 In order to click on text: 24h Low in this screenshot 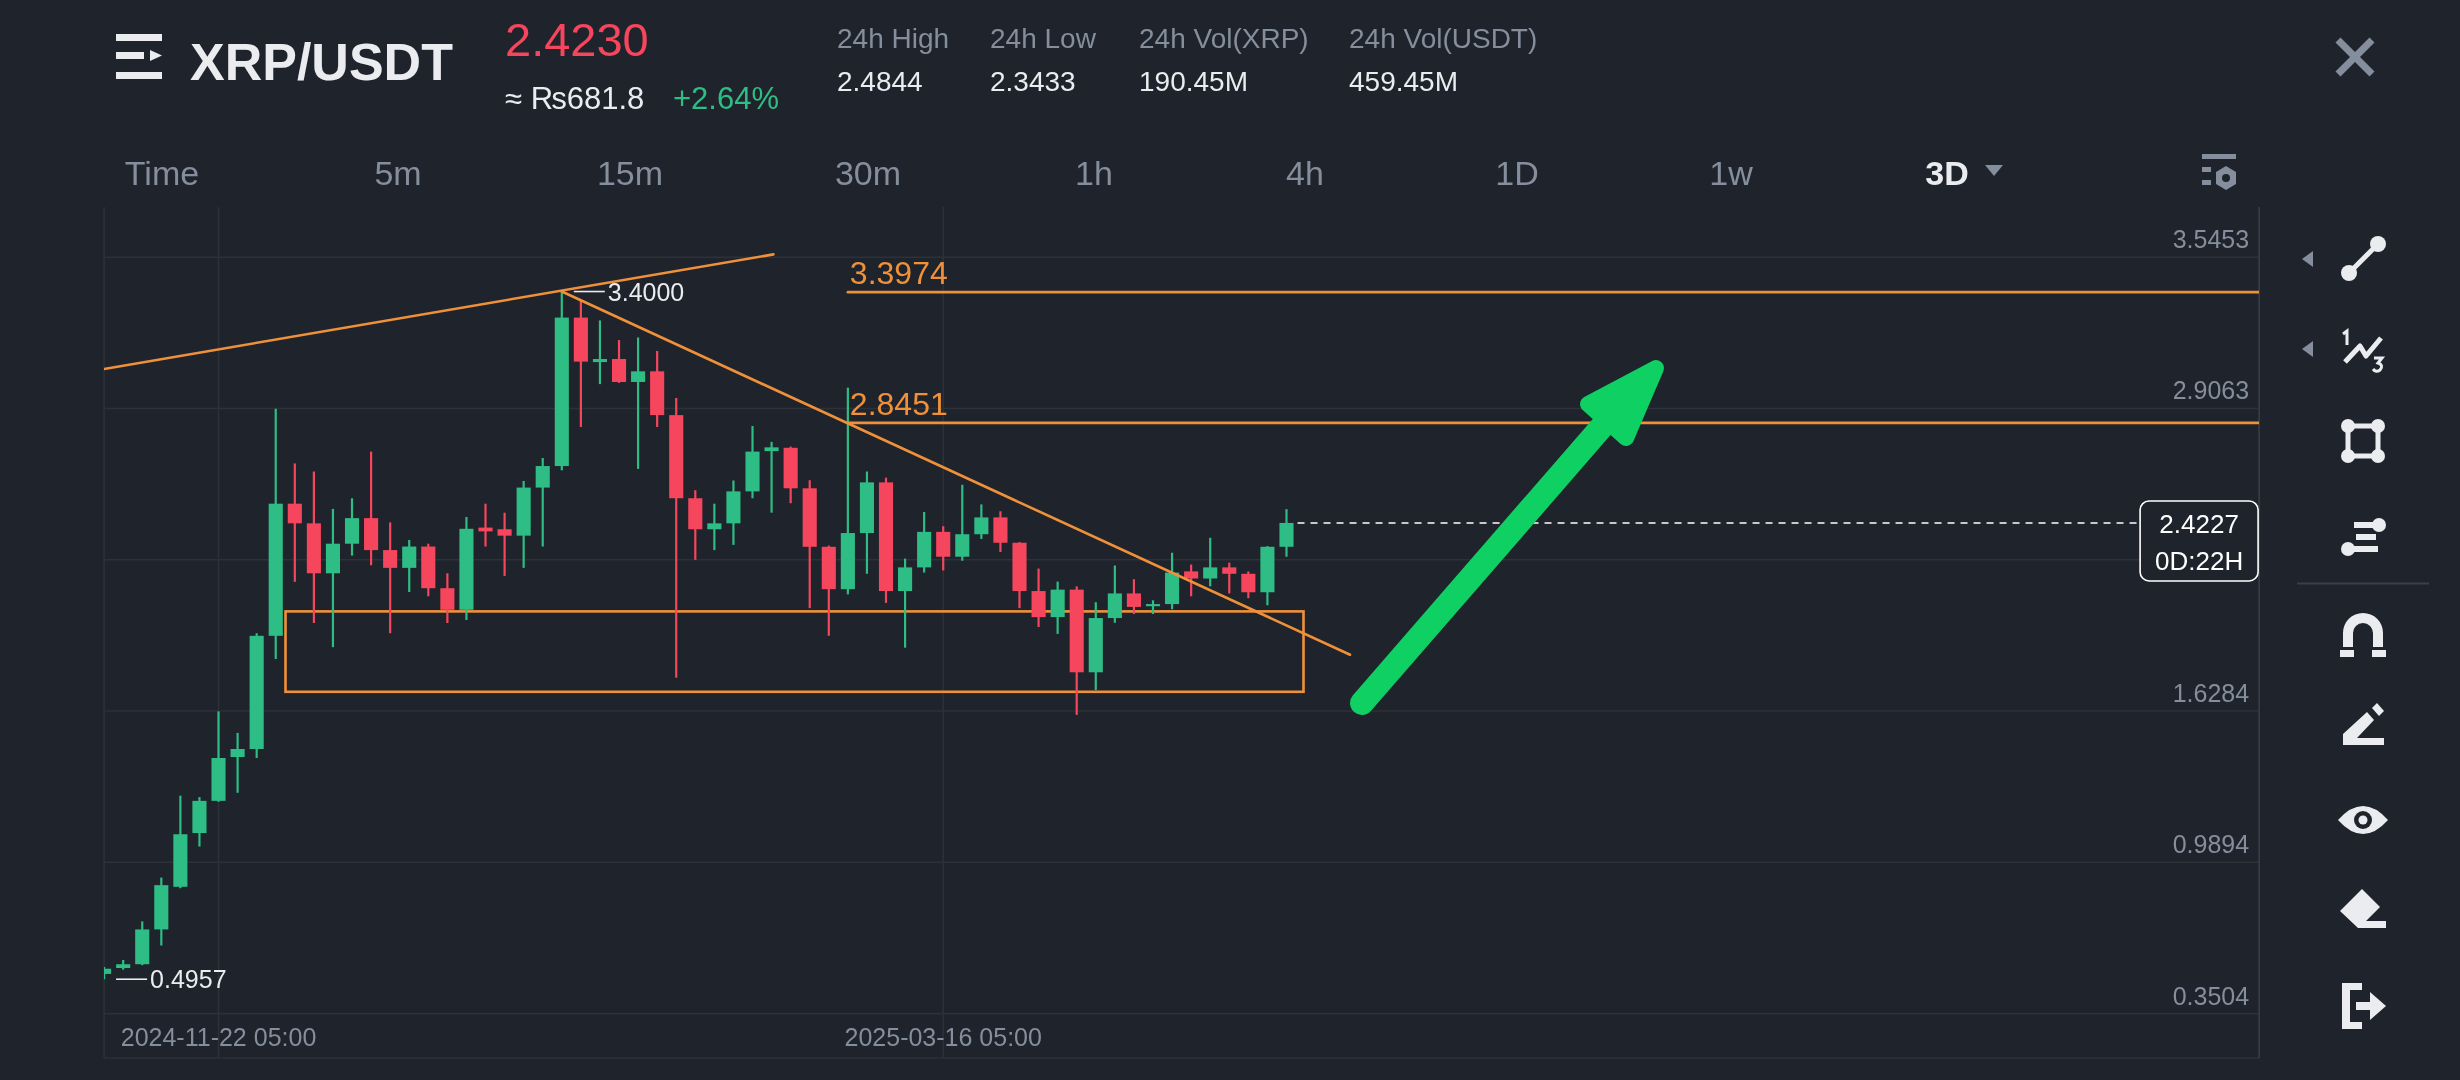, I will do `click(1043, 38)`.